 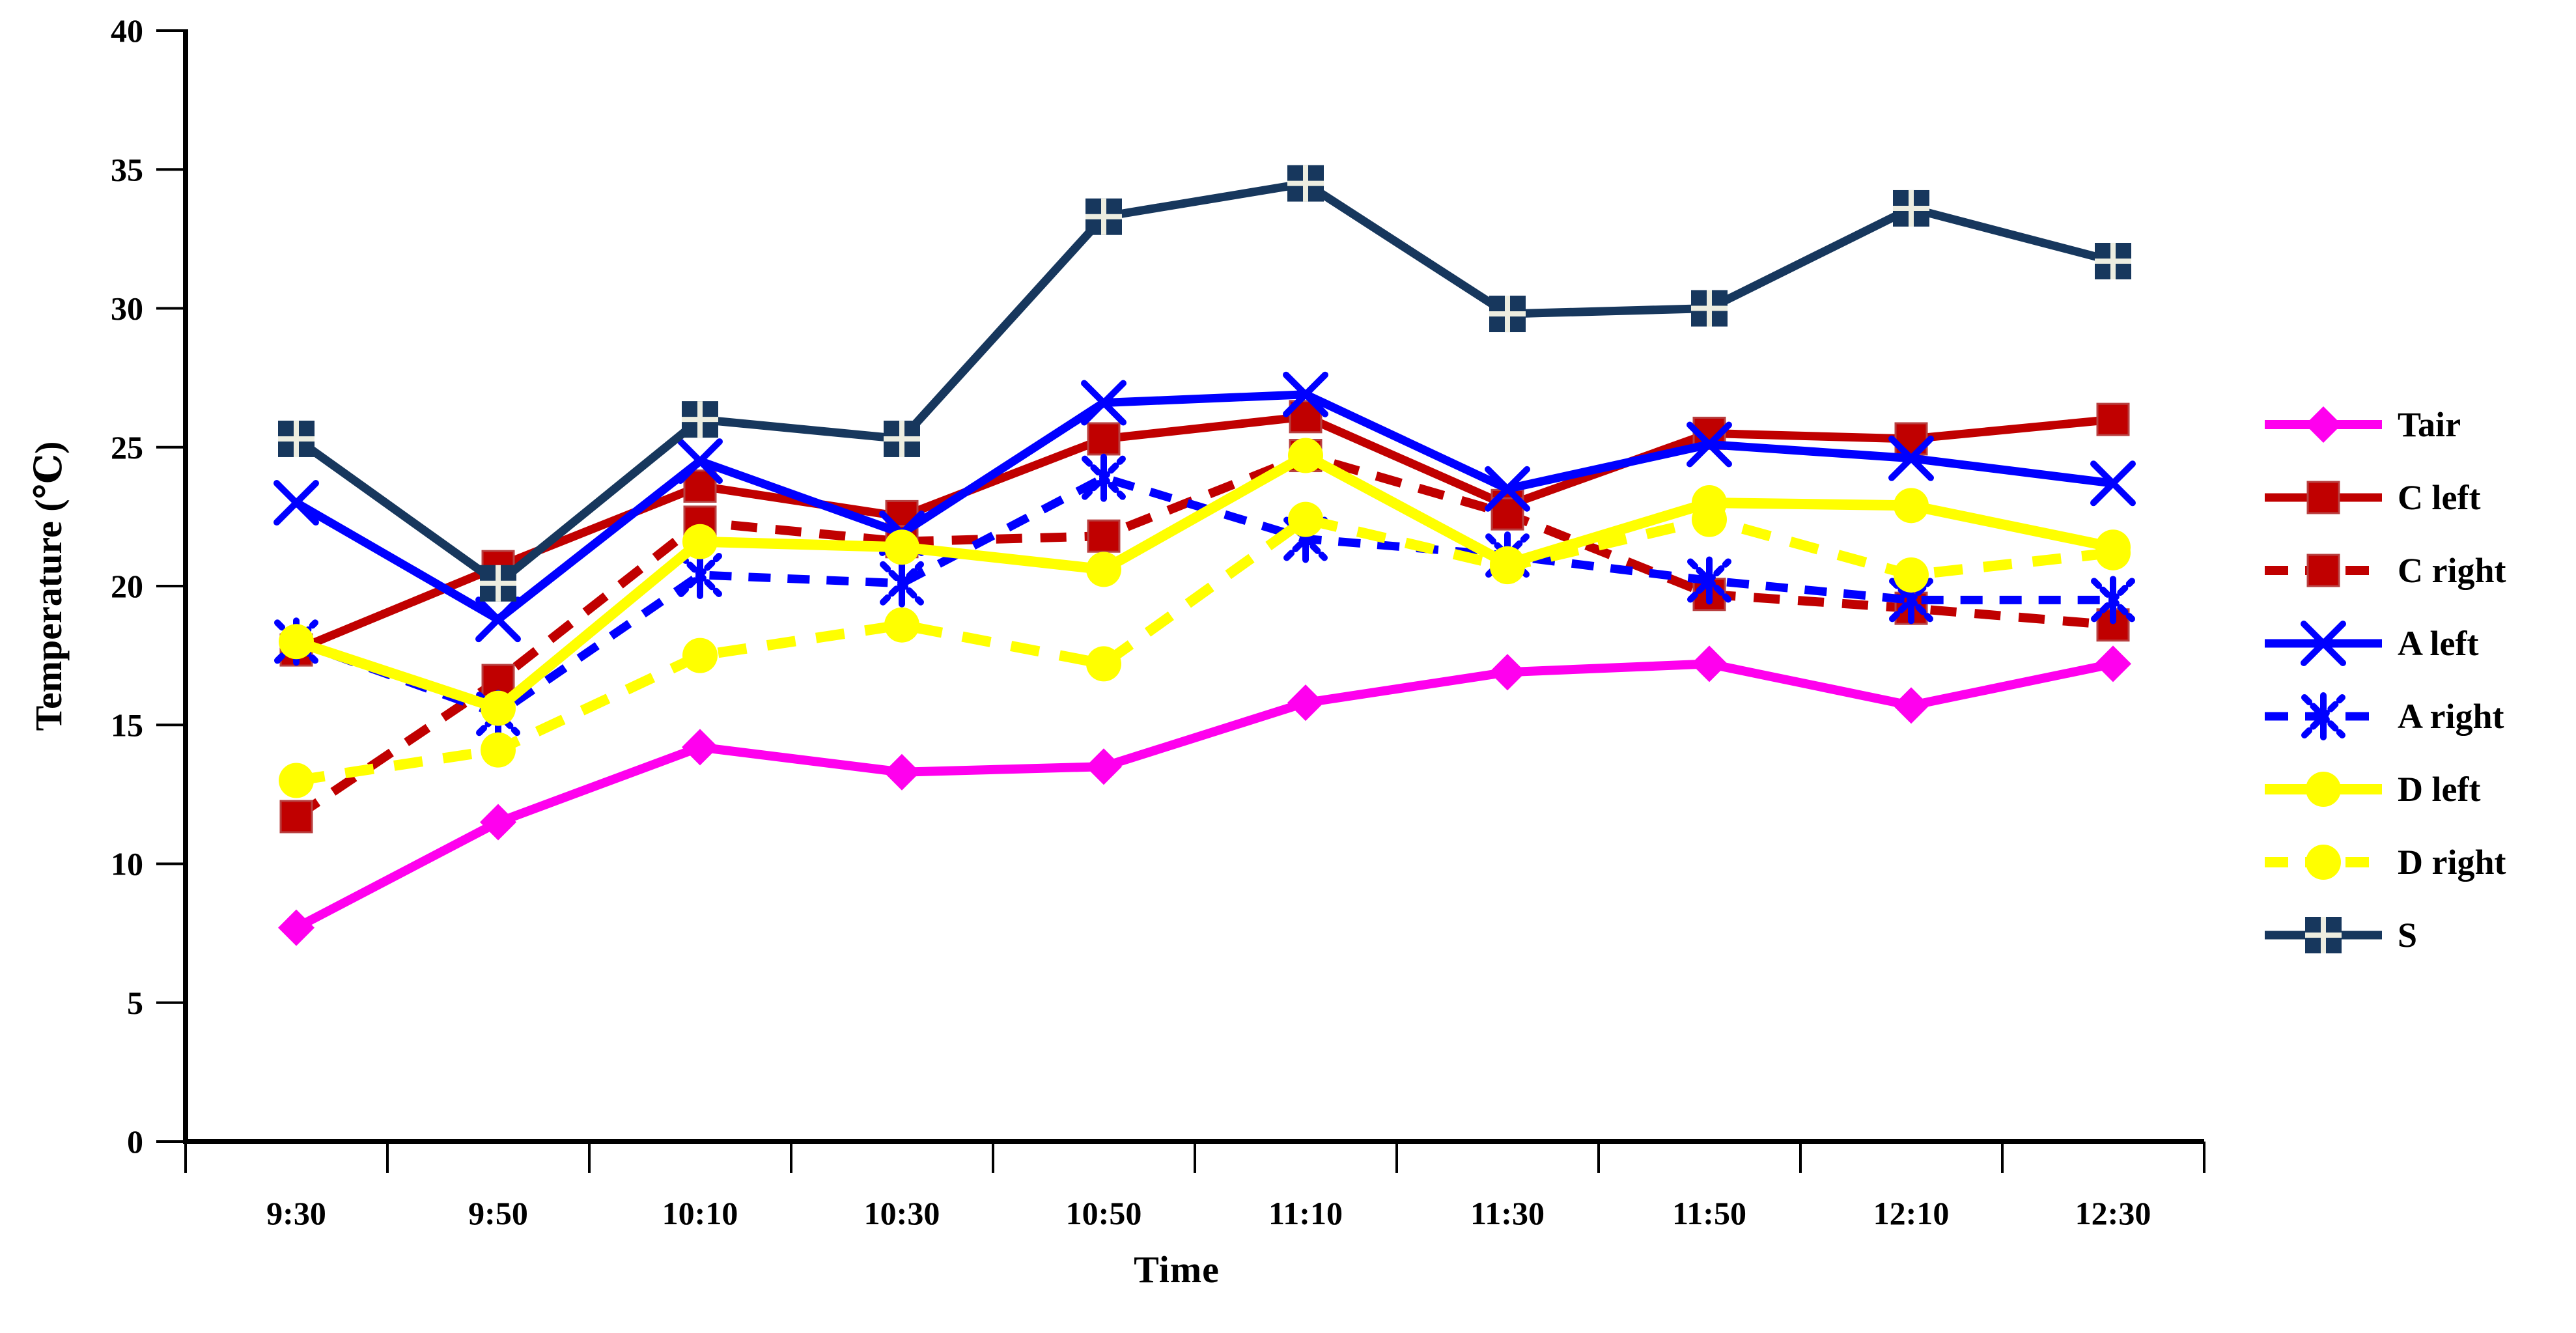 What do you see at coordinates (2438, 643) in the screenshot?
I see `legend-label: A left` at bounding box center [2438, 643].